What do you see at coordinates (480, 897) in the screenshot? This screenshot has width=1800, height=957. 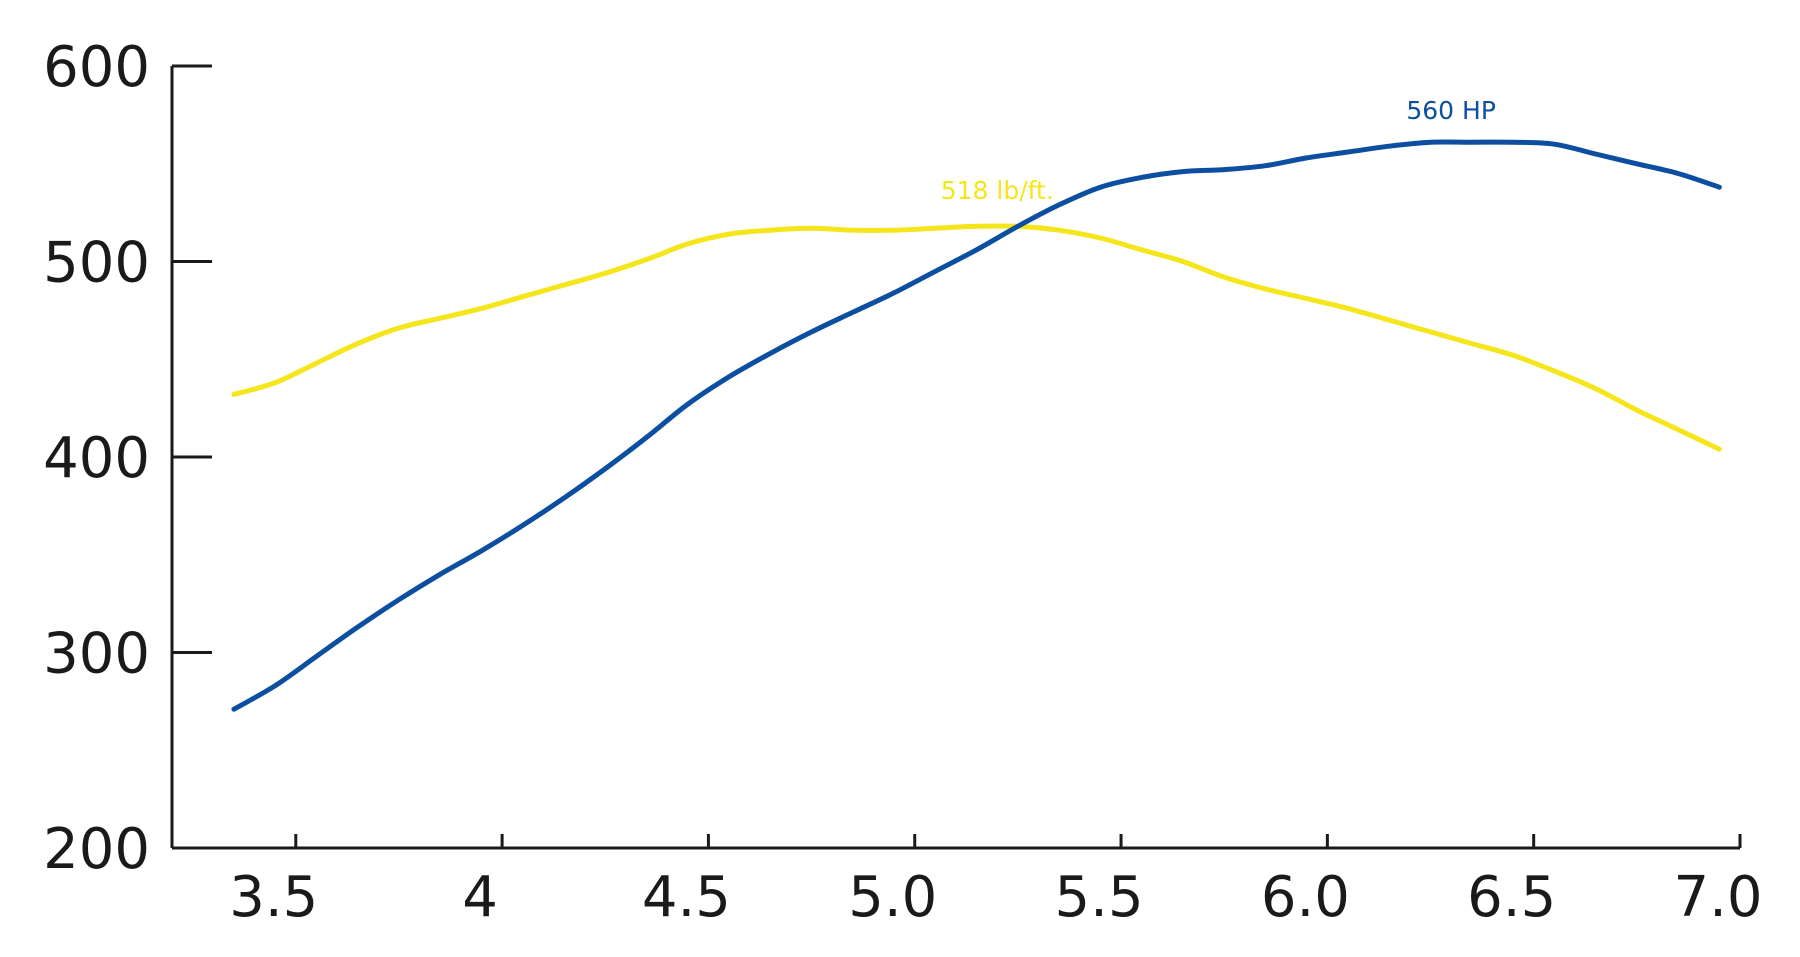 I see `x-tick-label: 4` at bounding box center [480, 897].